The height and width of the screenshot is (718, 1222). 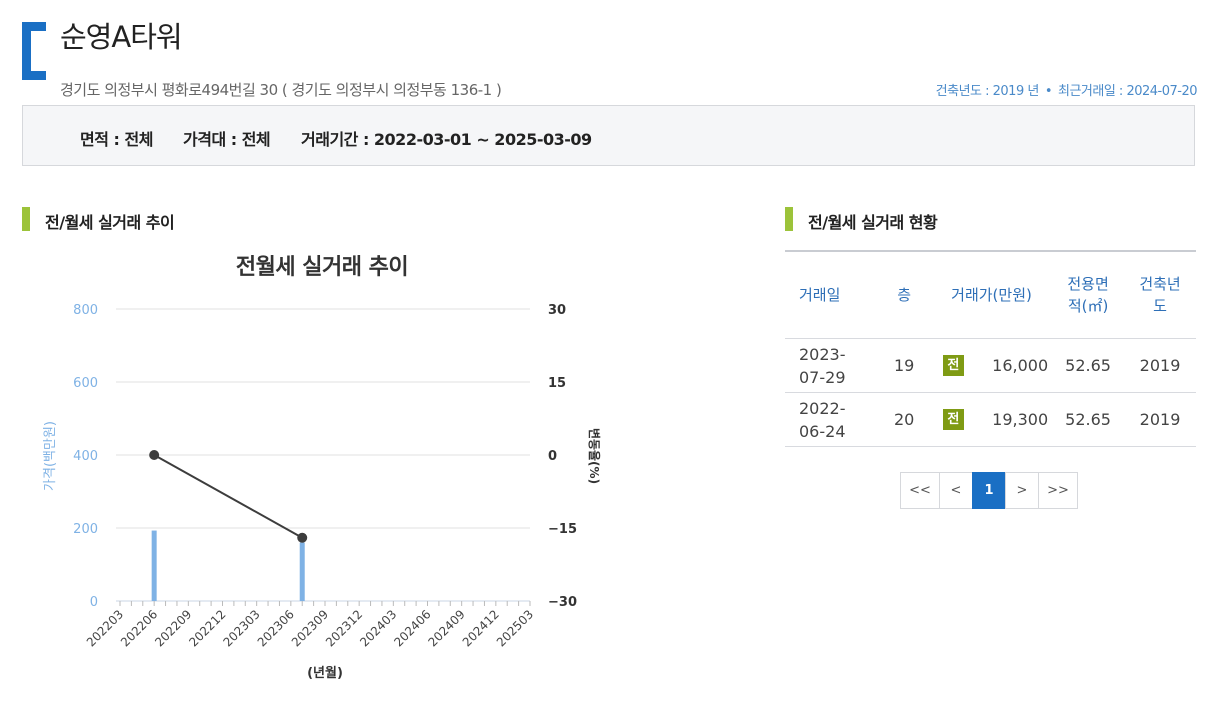 What do you see at coordinates (1128, 91) in the screenshot?
I see `last-trade-date: 최근거래일 : 2024-07-20` at bounding box center [1128, 91].